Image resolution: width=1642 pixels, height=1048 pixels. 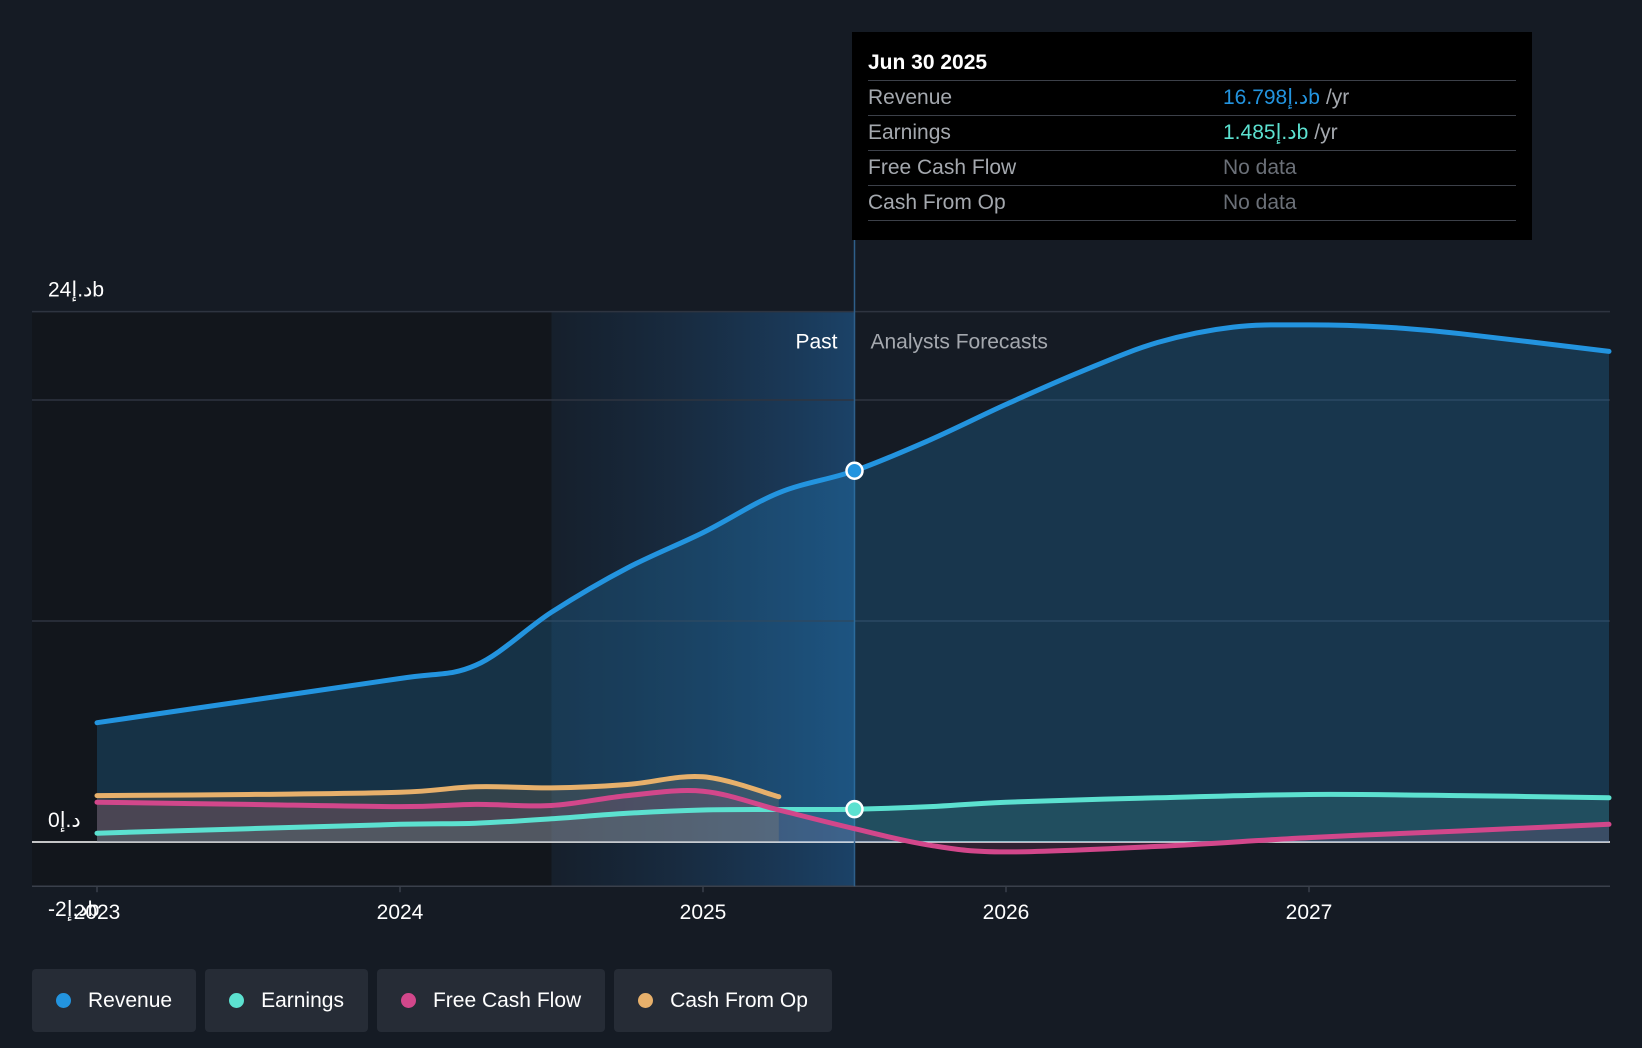 What do you see at coordinates (1271, 97) in the screenshot?
I see `tooltip-row-value: 16.798د.إb` at bounding box center [1271, 97].